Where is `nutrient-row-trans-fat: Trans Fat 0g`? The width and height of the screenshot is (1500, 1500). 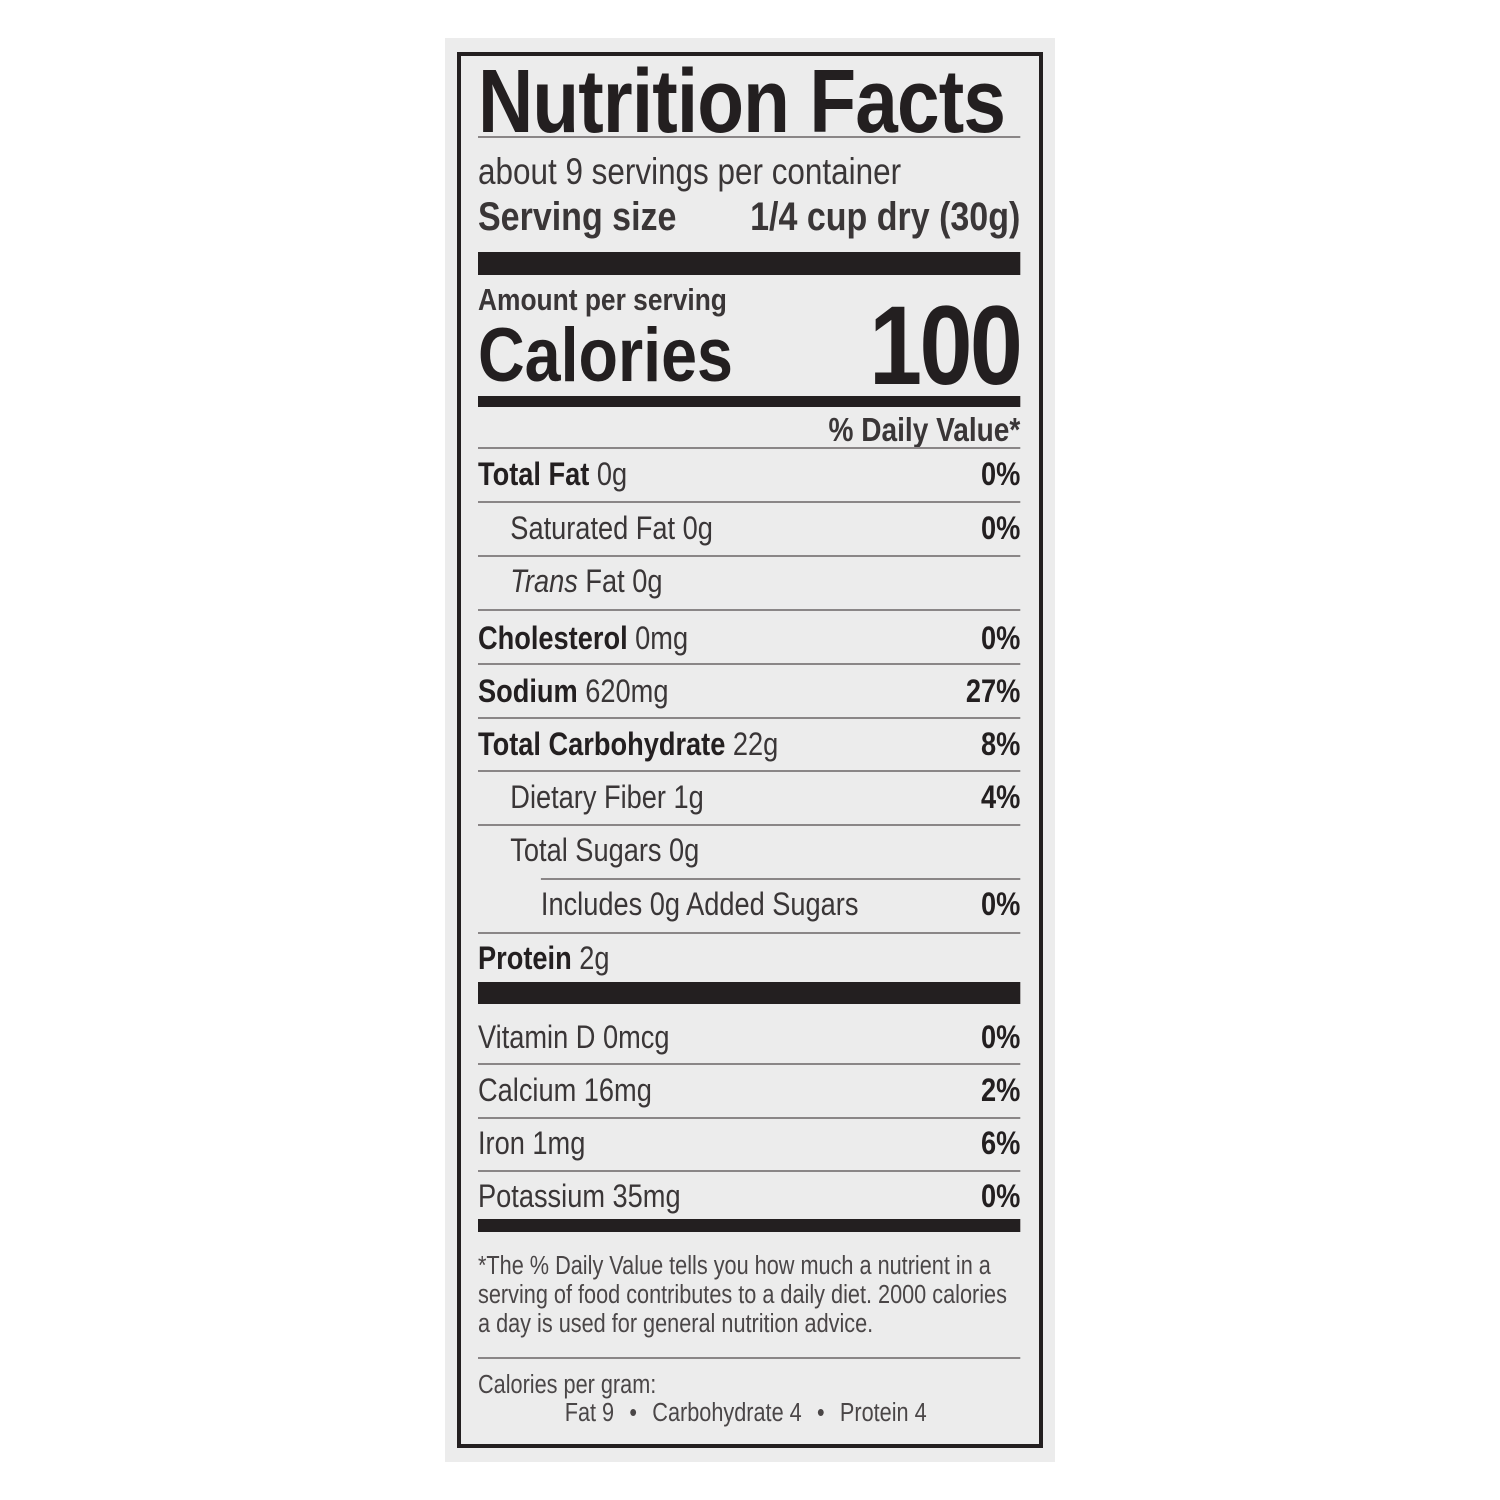 nutrient-row-trans-fat: Trans Fat 0g is located at coordinates (749, 581).